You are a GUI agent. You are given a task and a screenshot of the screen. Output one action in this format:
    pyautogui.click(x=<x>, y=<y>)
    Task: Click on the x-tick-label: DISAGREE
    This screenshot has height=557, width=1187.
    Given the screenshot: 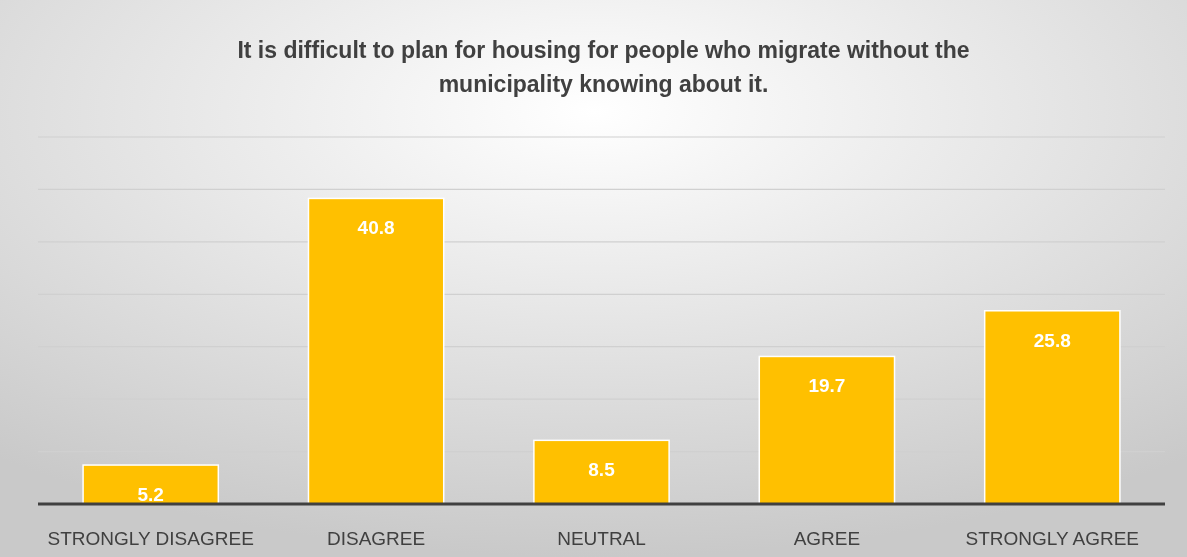 What is the action you would take?
    pyautogui.click(x=376, y=538)
    